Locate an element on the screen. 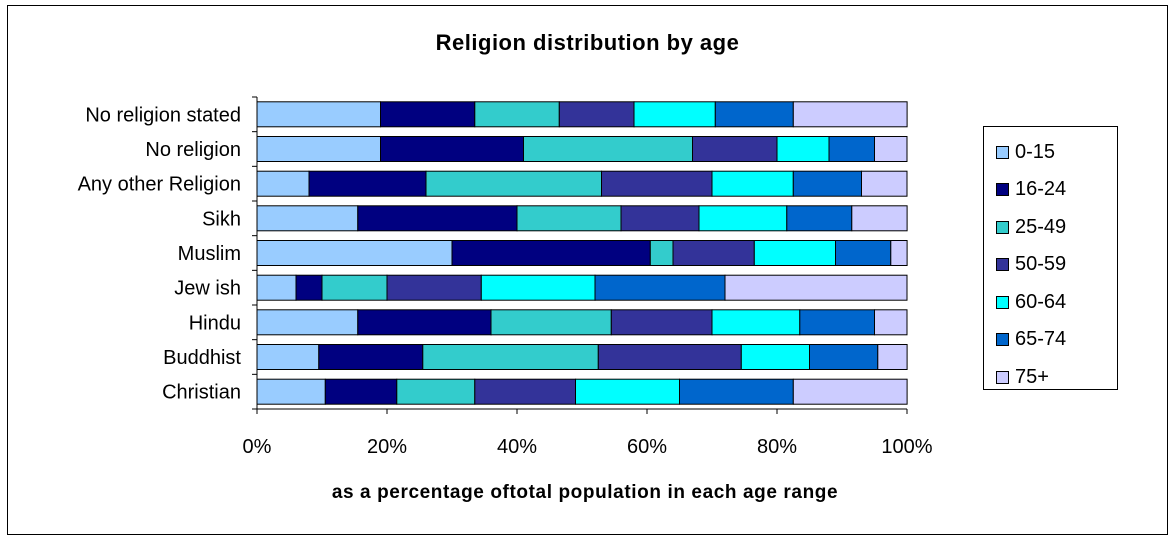 This screenshot has height=541, width=1175. legend-item: 50-59 is located at coordinates (1031, 265).